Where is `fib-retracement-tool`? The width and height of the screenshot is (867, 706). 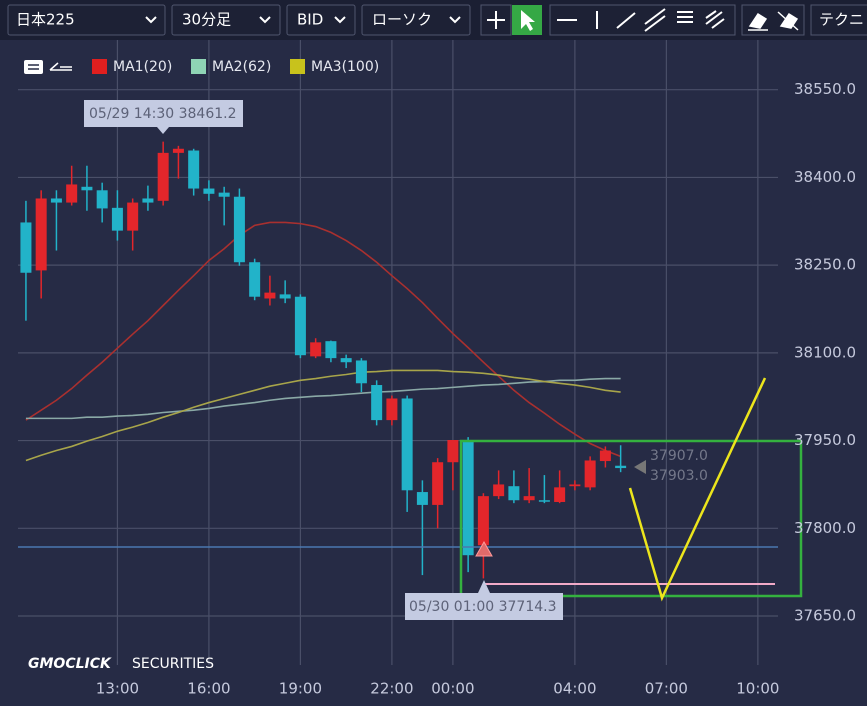
fib-retracement-tool is located at coordinates (685, 17).